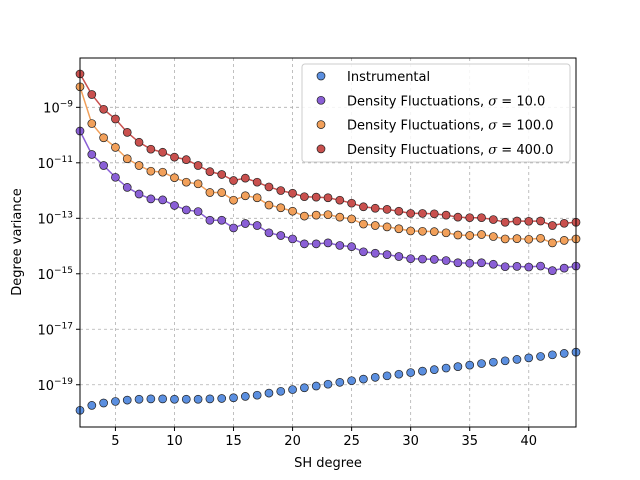  Describe the element at coordinates (55, 385) in the screenshot. I see `y-tick-label: 10−19` at that location.